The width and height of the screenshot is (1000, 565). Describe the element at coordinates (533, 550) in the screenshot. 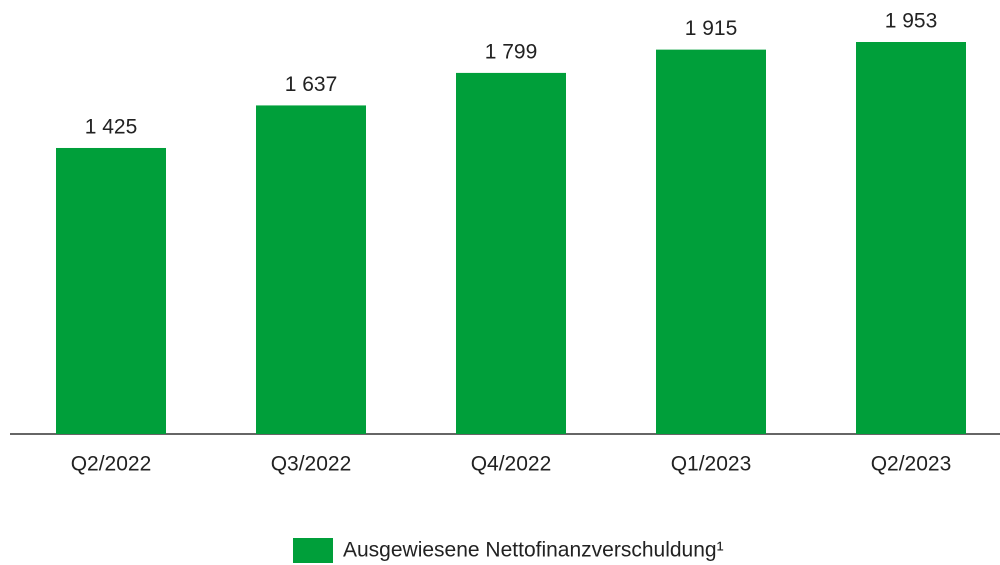

I see `legend-label: Ausgewiesene Nettofinanzverschuldung¹` at that location.